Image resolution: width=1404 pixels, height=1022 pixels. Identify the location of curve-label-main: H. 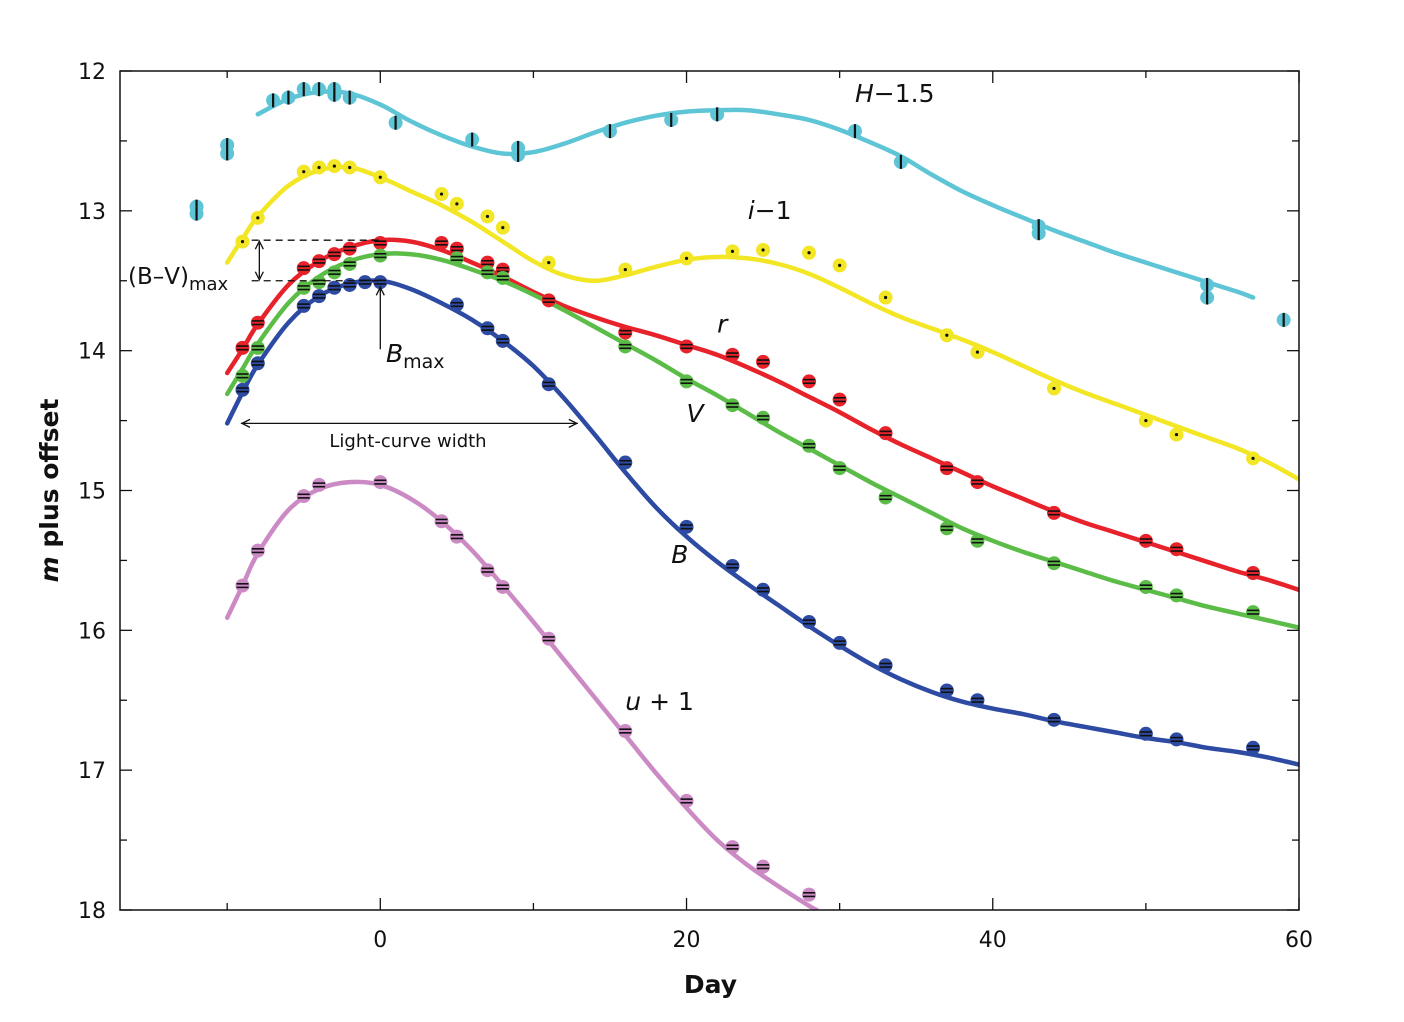
(864, 93).